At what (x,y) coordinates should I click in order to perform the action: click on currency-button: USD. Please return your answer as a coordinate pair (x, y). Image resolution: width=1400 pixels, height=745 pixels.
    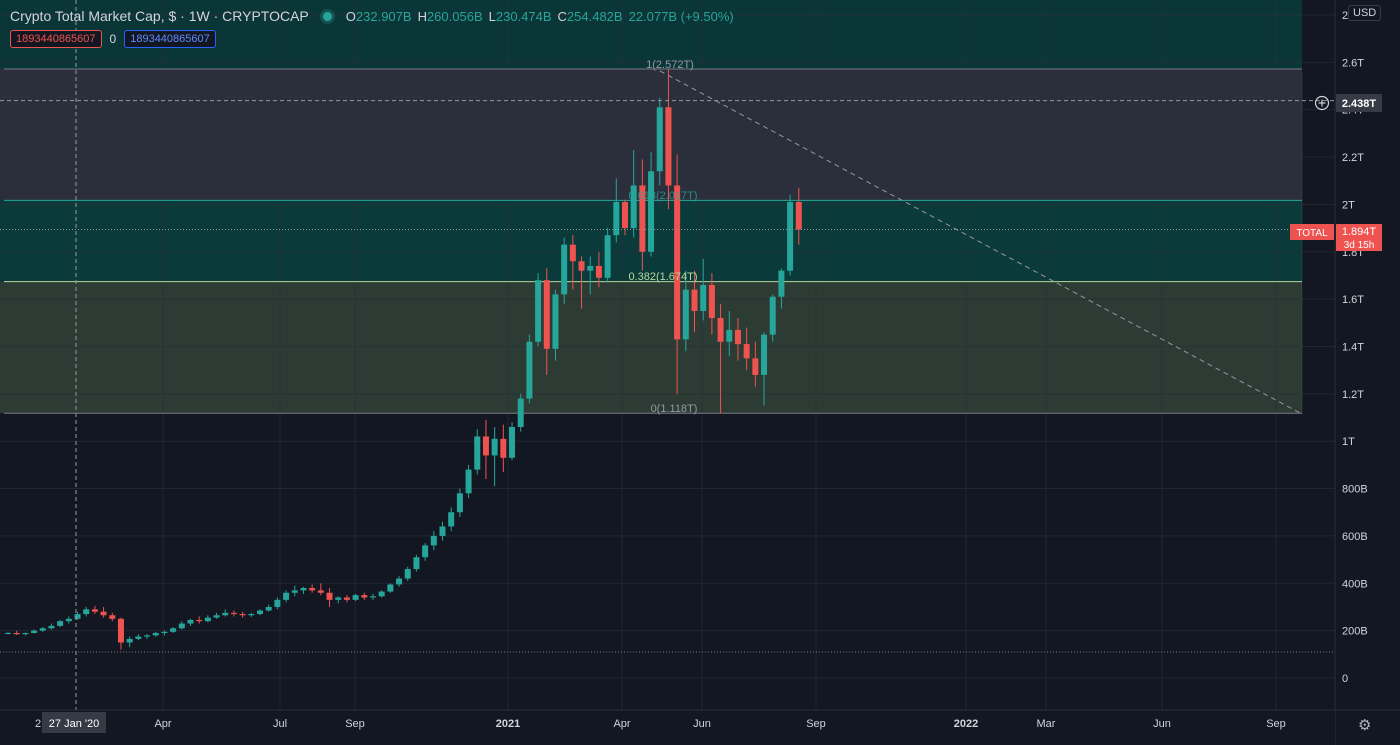
    Looking at the image, I should click on (1365, 13).